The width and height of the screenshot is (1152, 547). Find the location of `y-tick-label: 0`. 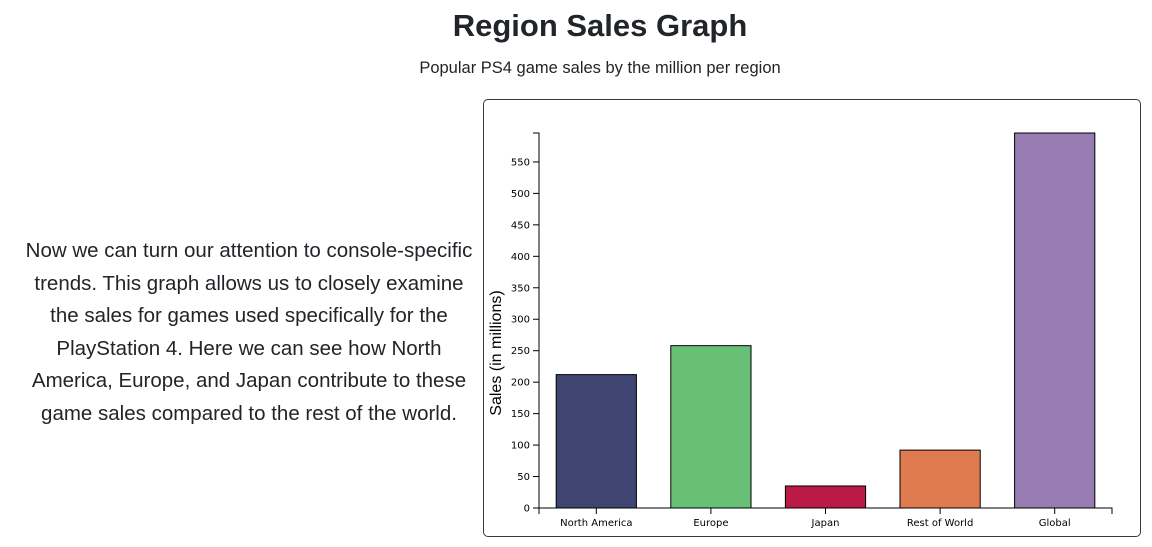

y-tick-label: 0 is located at coordinates (527, 509).